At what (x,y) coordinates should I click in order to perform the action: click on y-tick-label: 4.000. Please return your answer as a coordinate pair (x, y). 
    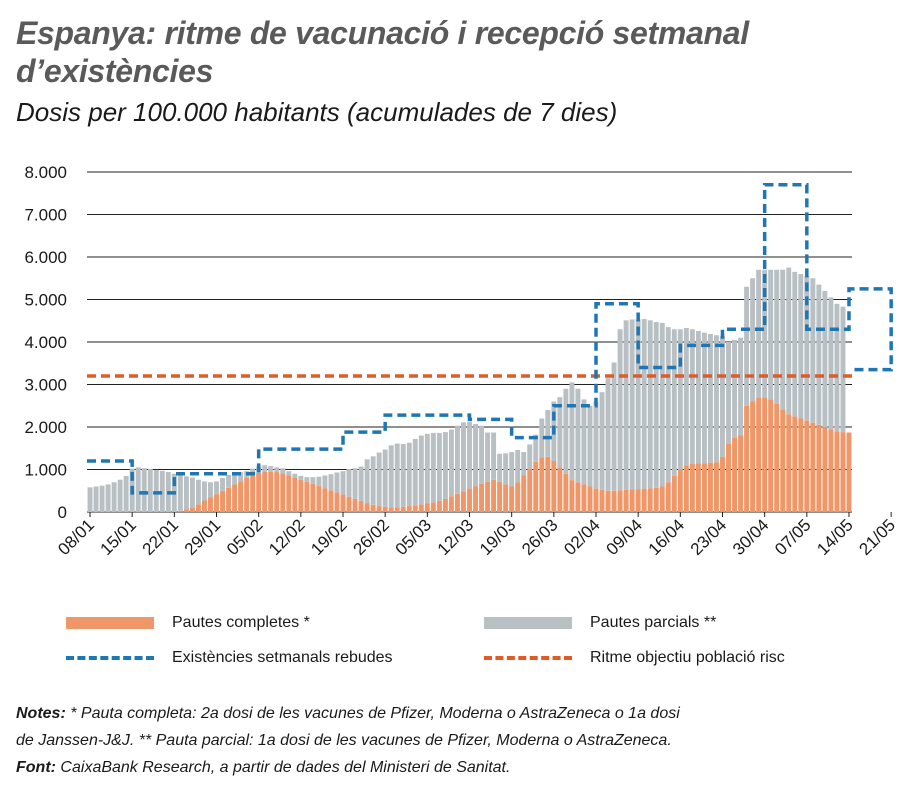
    Looking at the image, I should click on (45, 342).